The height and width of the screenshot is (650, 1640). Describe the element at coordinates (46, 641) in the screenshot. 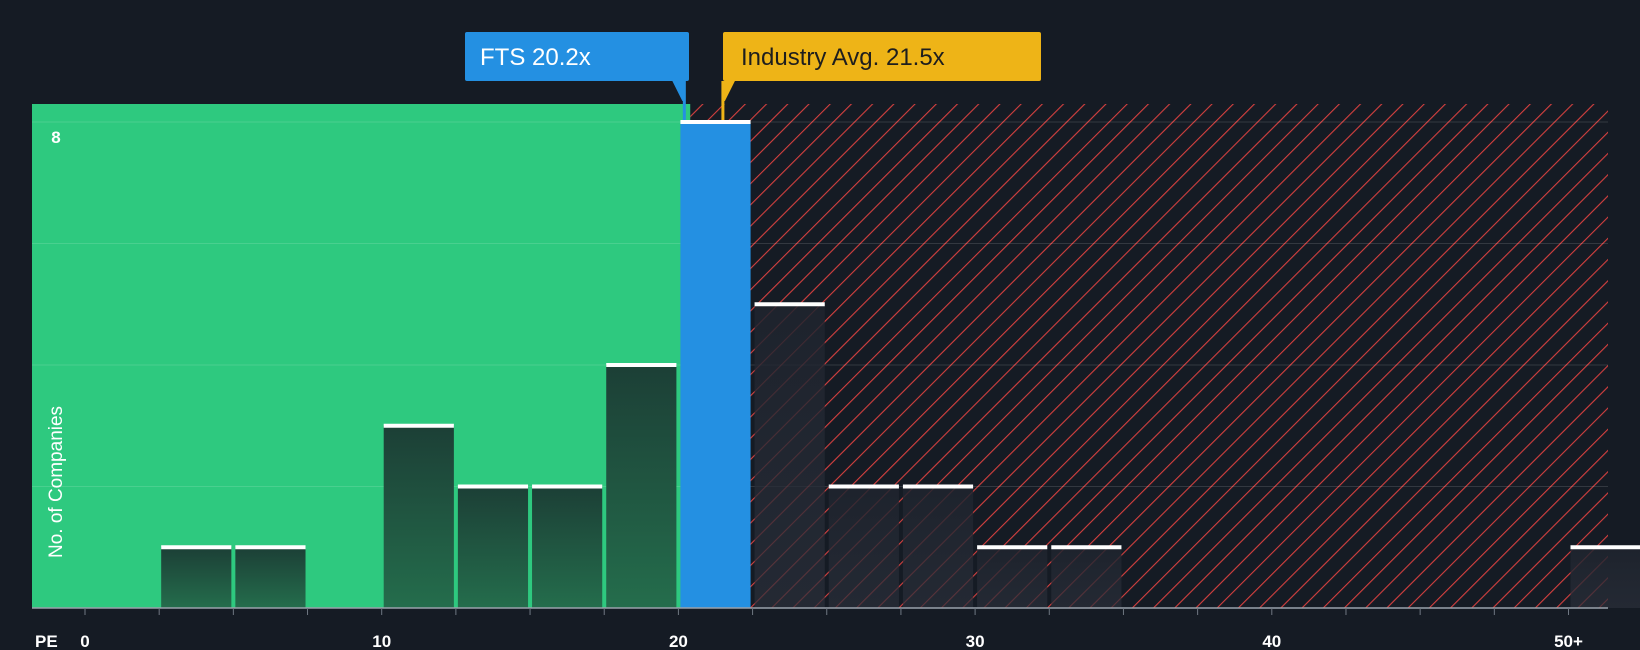

I see `x-axis-label: PE` at that location.